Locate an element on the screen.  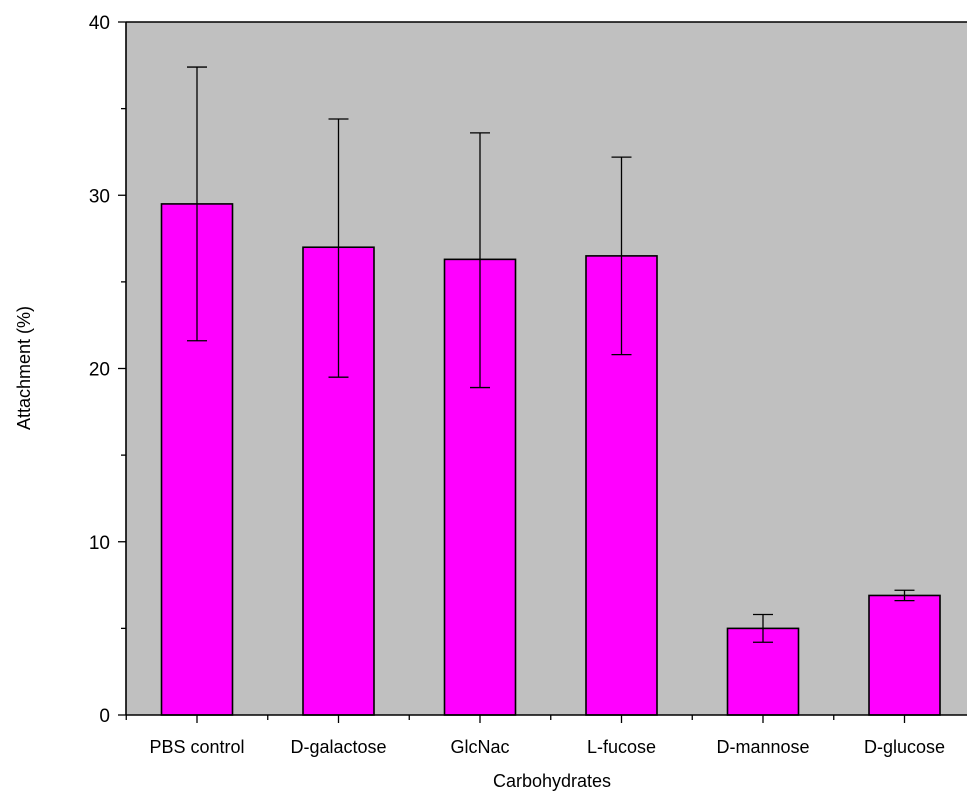
x-tick-label: D-mannose is located at coordinates (762, 747).